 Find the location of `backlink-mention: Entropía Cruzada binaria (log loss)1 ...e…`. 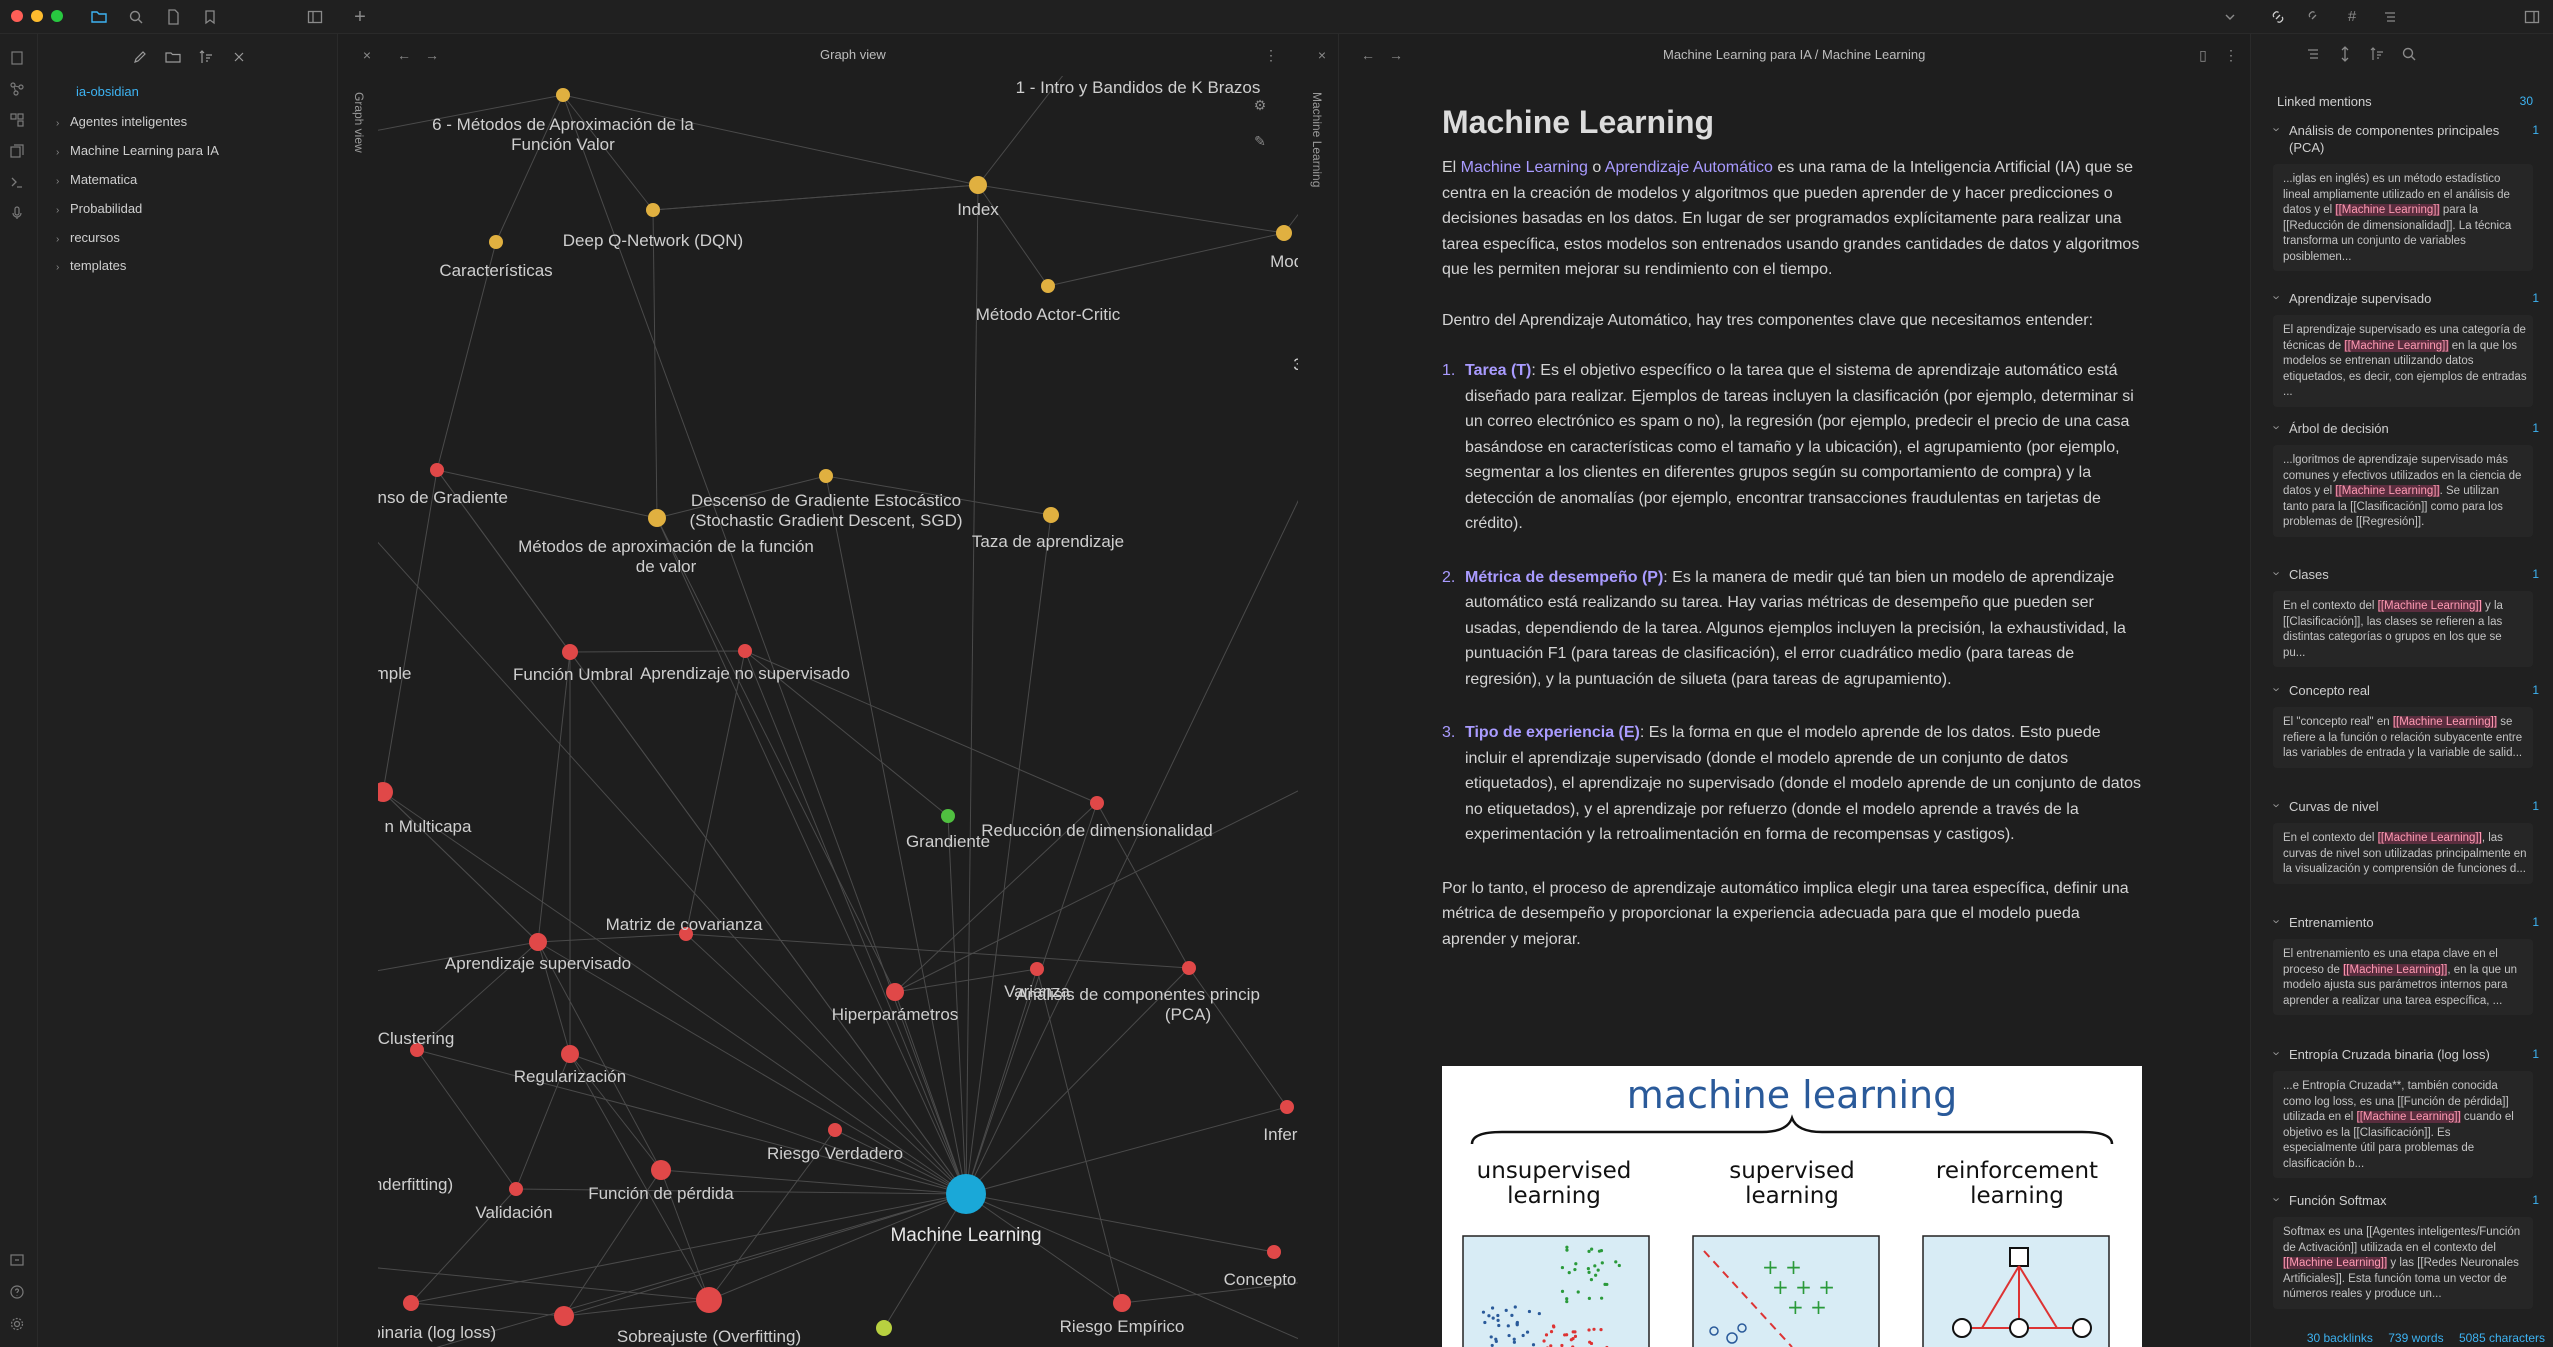

backlink-mention: Entropía Cruzada binaria (log loss)1 ...e… is located at coordinates (2406, 1112).